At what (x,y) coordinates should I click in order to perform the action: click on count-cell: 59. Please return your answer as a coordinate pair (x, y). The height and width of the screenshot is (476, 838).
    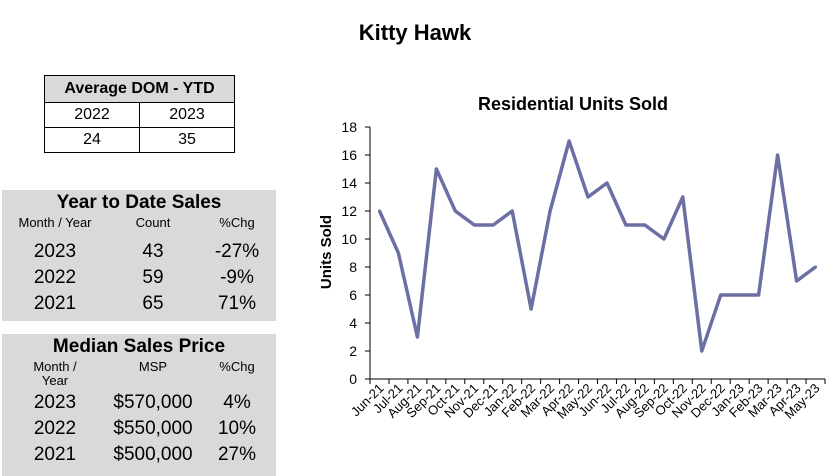
    Looking at the image, I should click on (153, 277).